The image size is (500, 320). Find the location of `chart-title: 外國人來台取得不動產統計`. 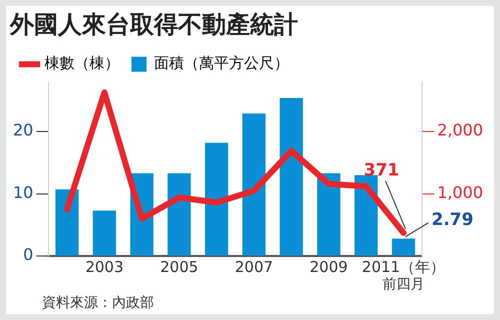

chart-title: 外國人來台取得不動產統計 is located at coordinates (153, 24).